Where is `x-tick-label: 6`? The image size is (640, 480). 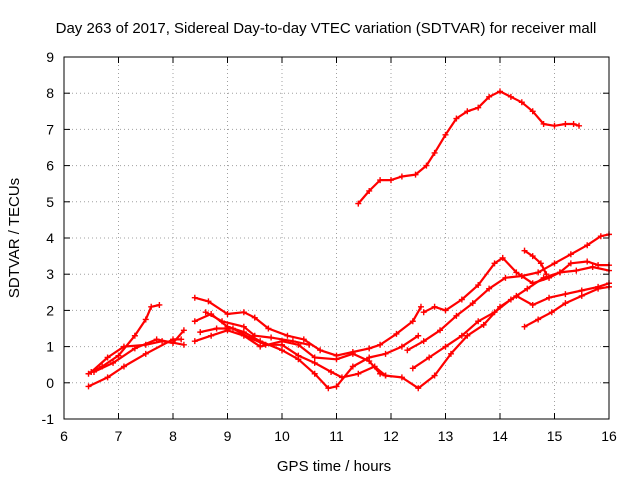
x-tick-label: 6 is located at coordinates (64, 436).